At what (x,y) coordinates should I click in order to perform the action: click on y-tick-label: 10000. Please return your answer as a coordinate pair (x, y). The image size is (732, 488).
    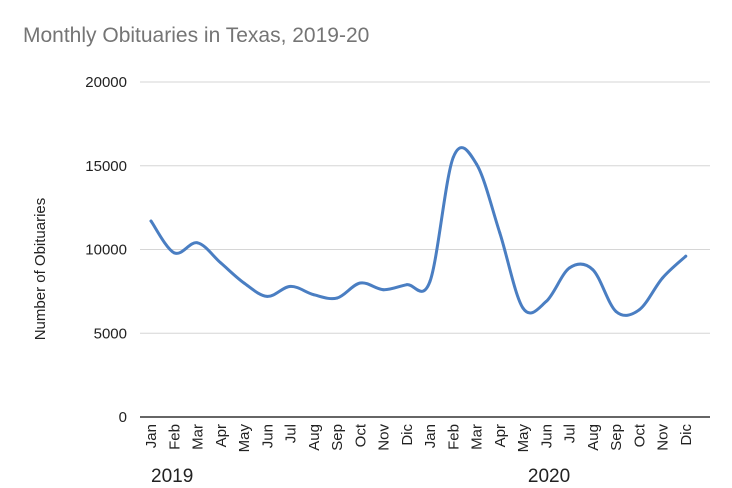
    Looking at the image, I should click on (106, 250).